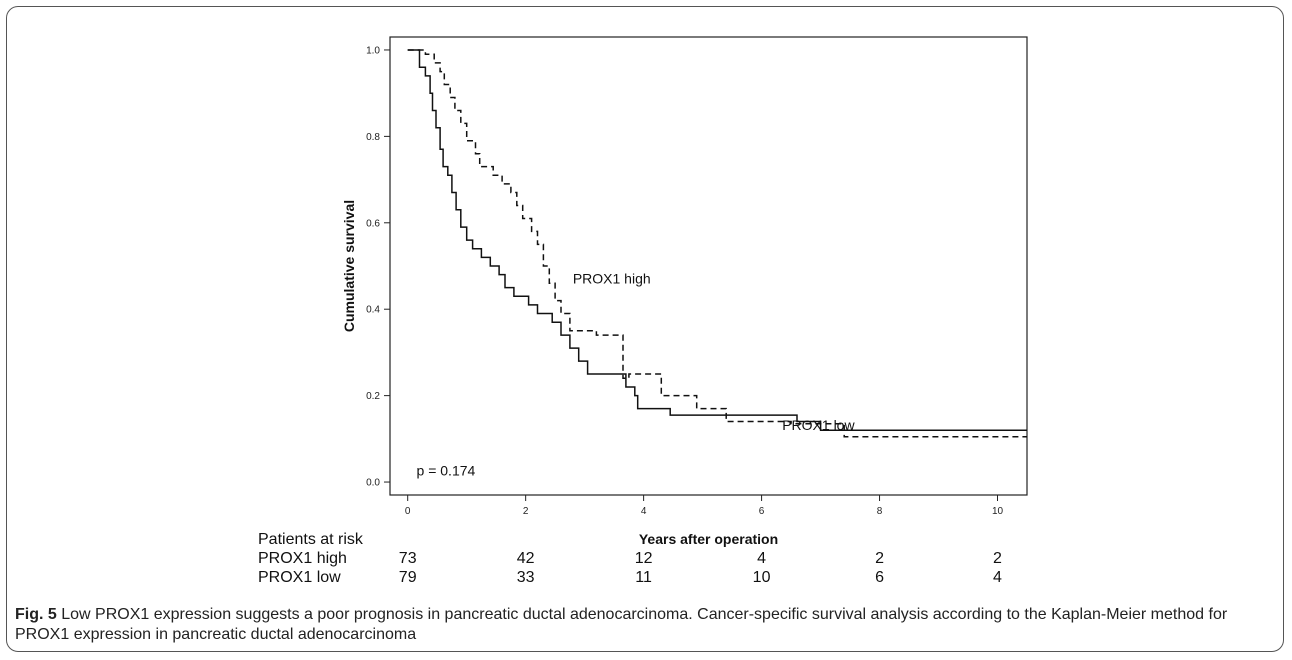  Describe the element at coordinates (373, 137) in the screenshot. I see `y-tick-label: 0.8` at that location.